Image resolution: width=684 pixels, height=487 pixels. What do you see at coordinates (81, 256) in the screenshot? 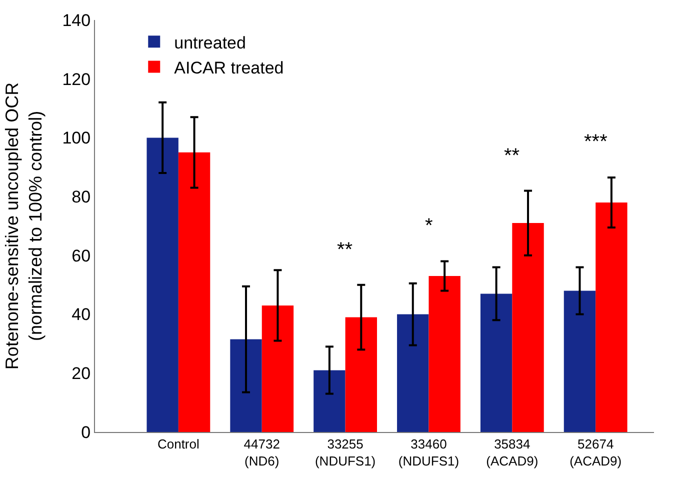
I see `y-tick-label: 60` at bounding box center [81, 256].